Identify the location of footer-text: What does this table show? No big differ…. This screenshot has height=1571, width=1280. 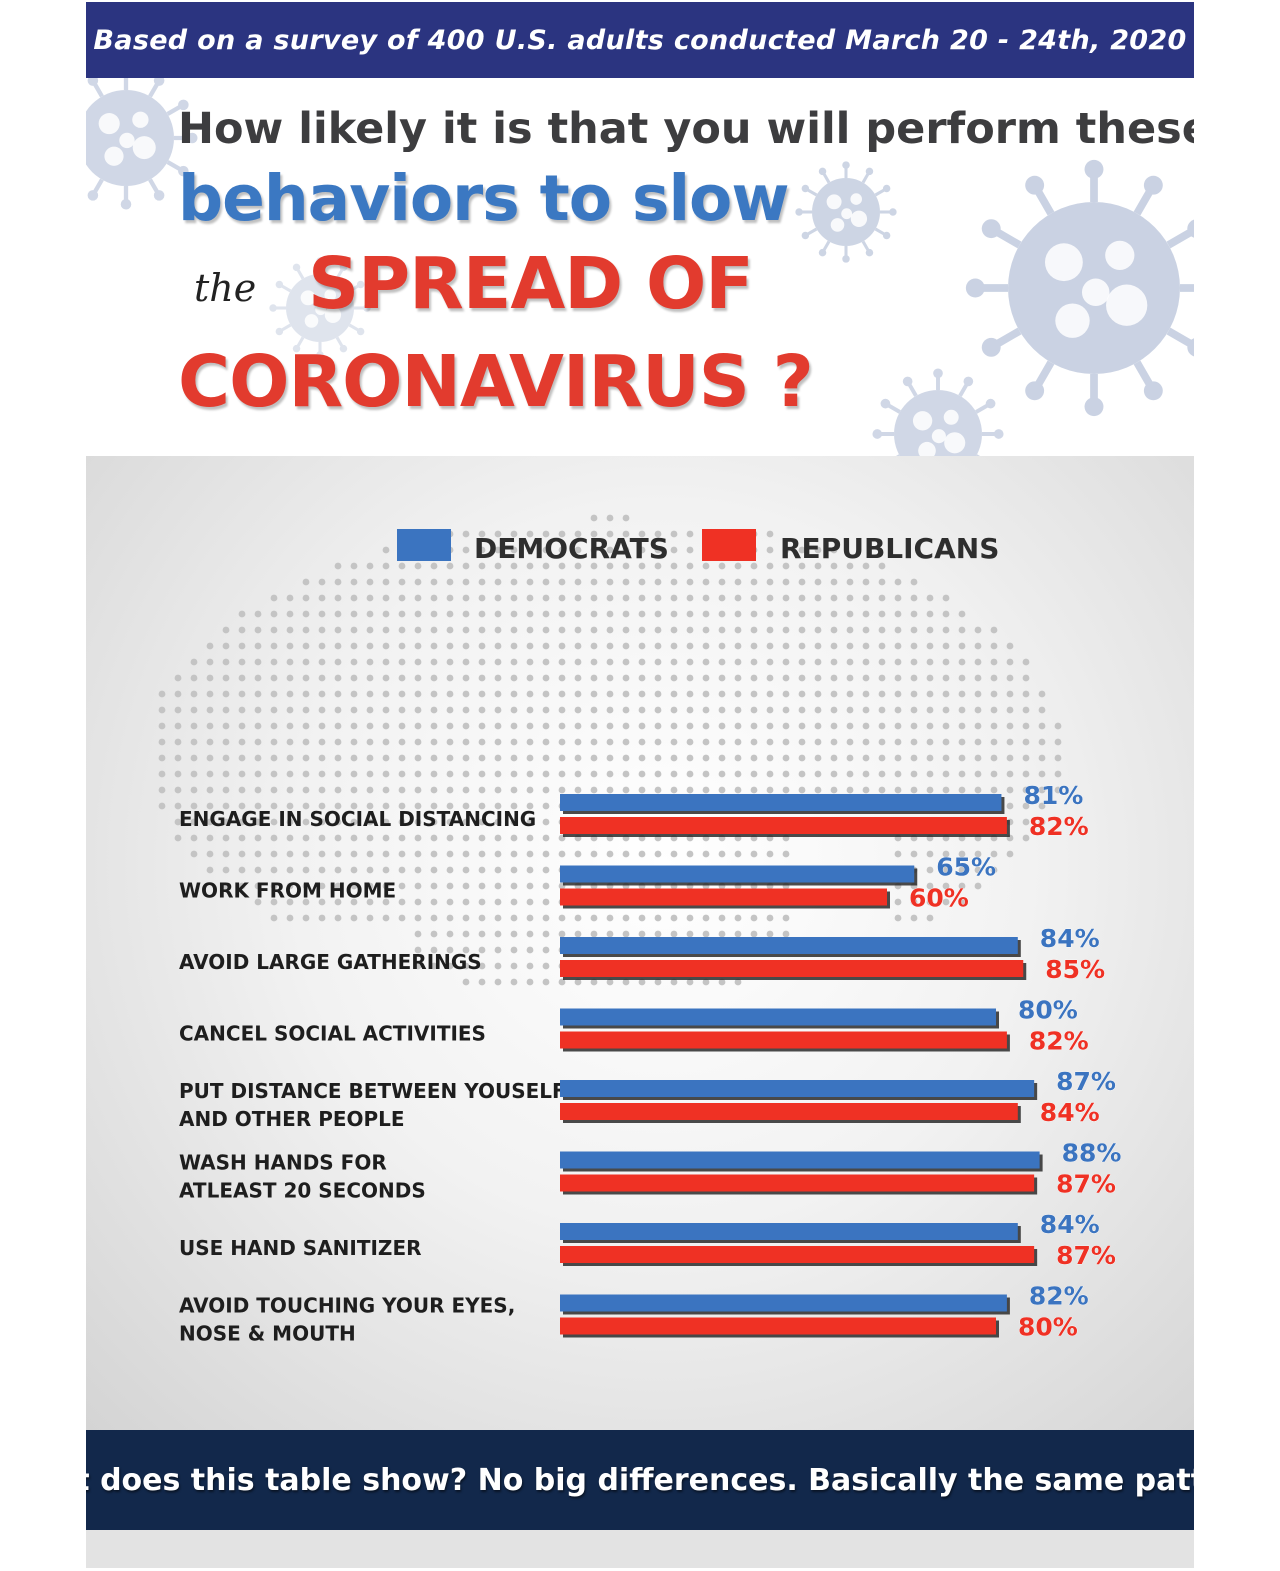
(640, 1480).